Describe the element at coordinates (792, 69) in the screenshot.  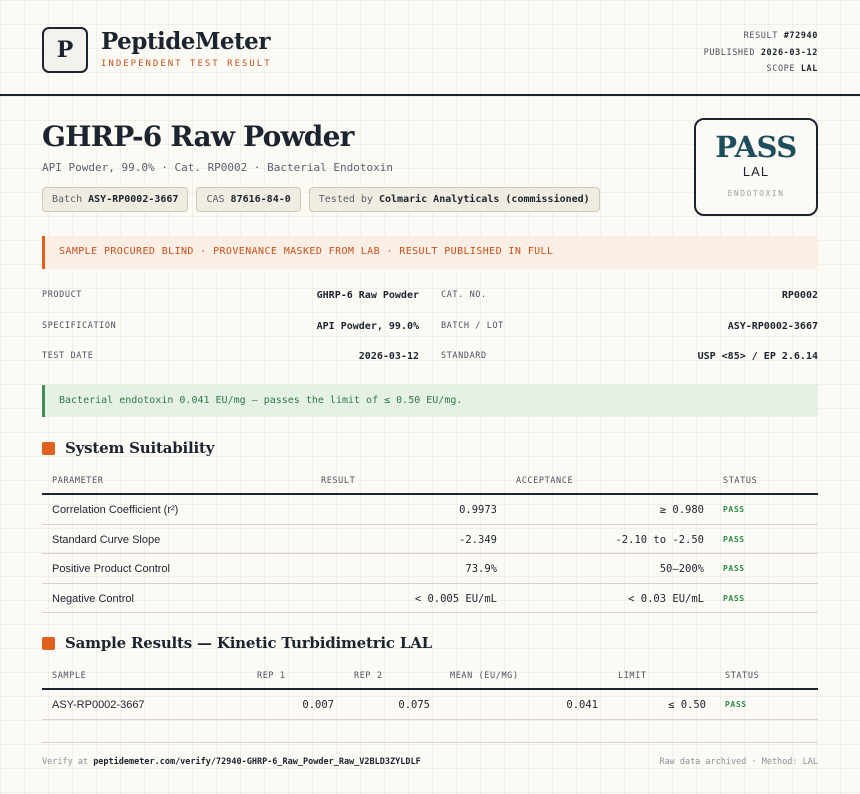
I see `meta-scope: SCOPE LAL` at that location.